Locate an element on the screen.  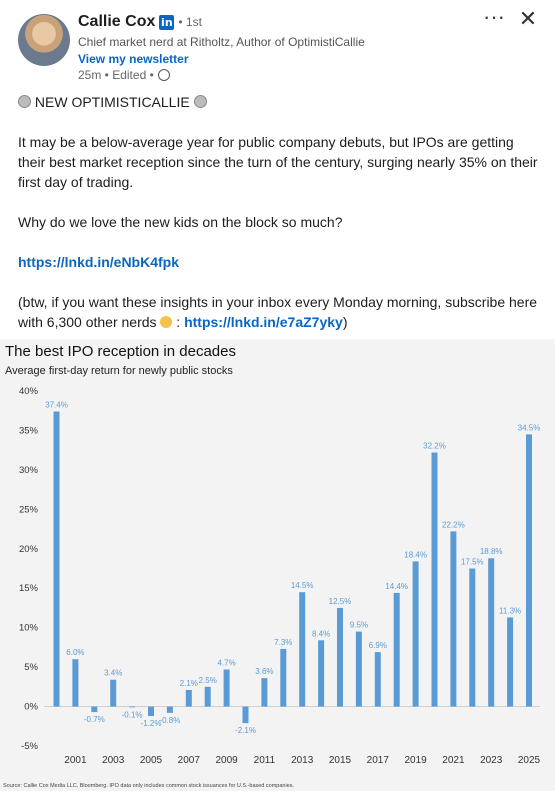
post-paragraph-3-end: ) is located at coordinates (345, 322).